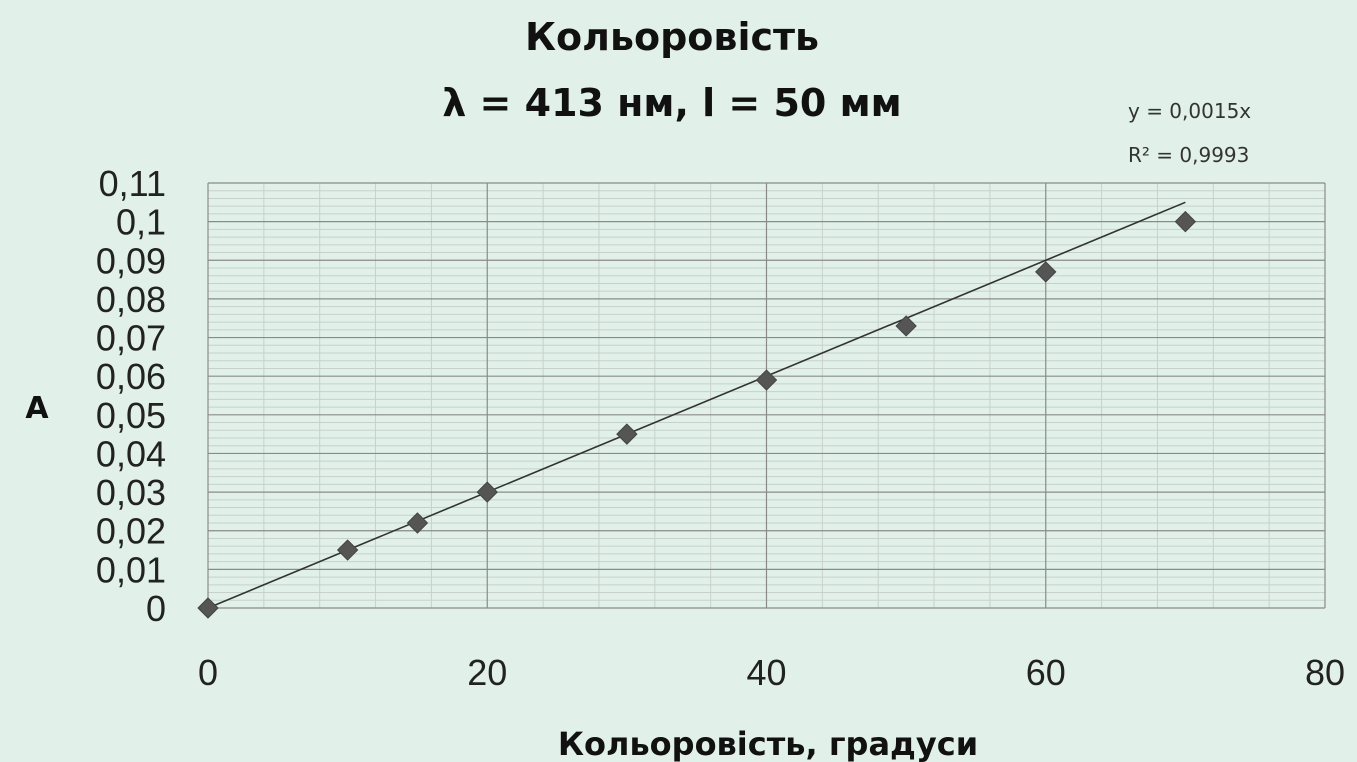 This screenshot has width=1357, height=762. What do you see at coordinates (37, 408) in the screenshot?
I see `y-axis-title: A` at bounding box center [37, 408].